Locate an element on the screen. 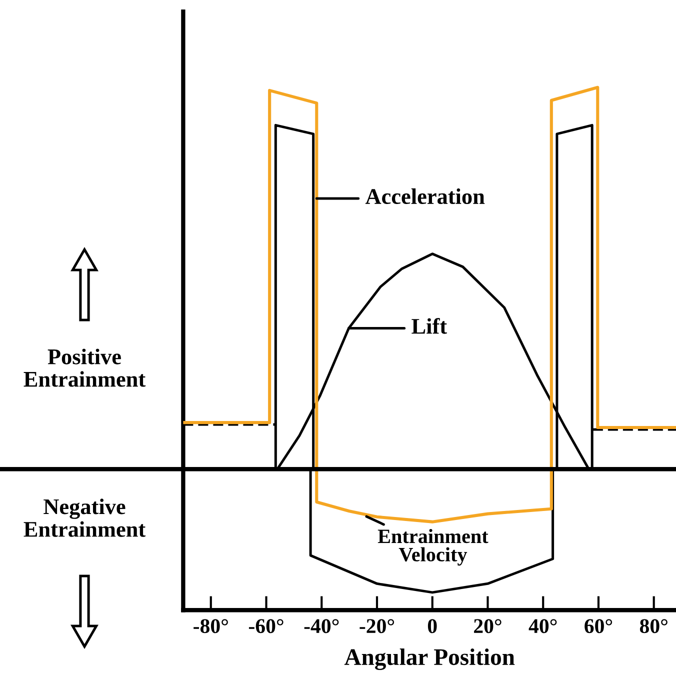 The image size is (676, 684). x-tick-label: 80° is located at coordinates (654, 626).